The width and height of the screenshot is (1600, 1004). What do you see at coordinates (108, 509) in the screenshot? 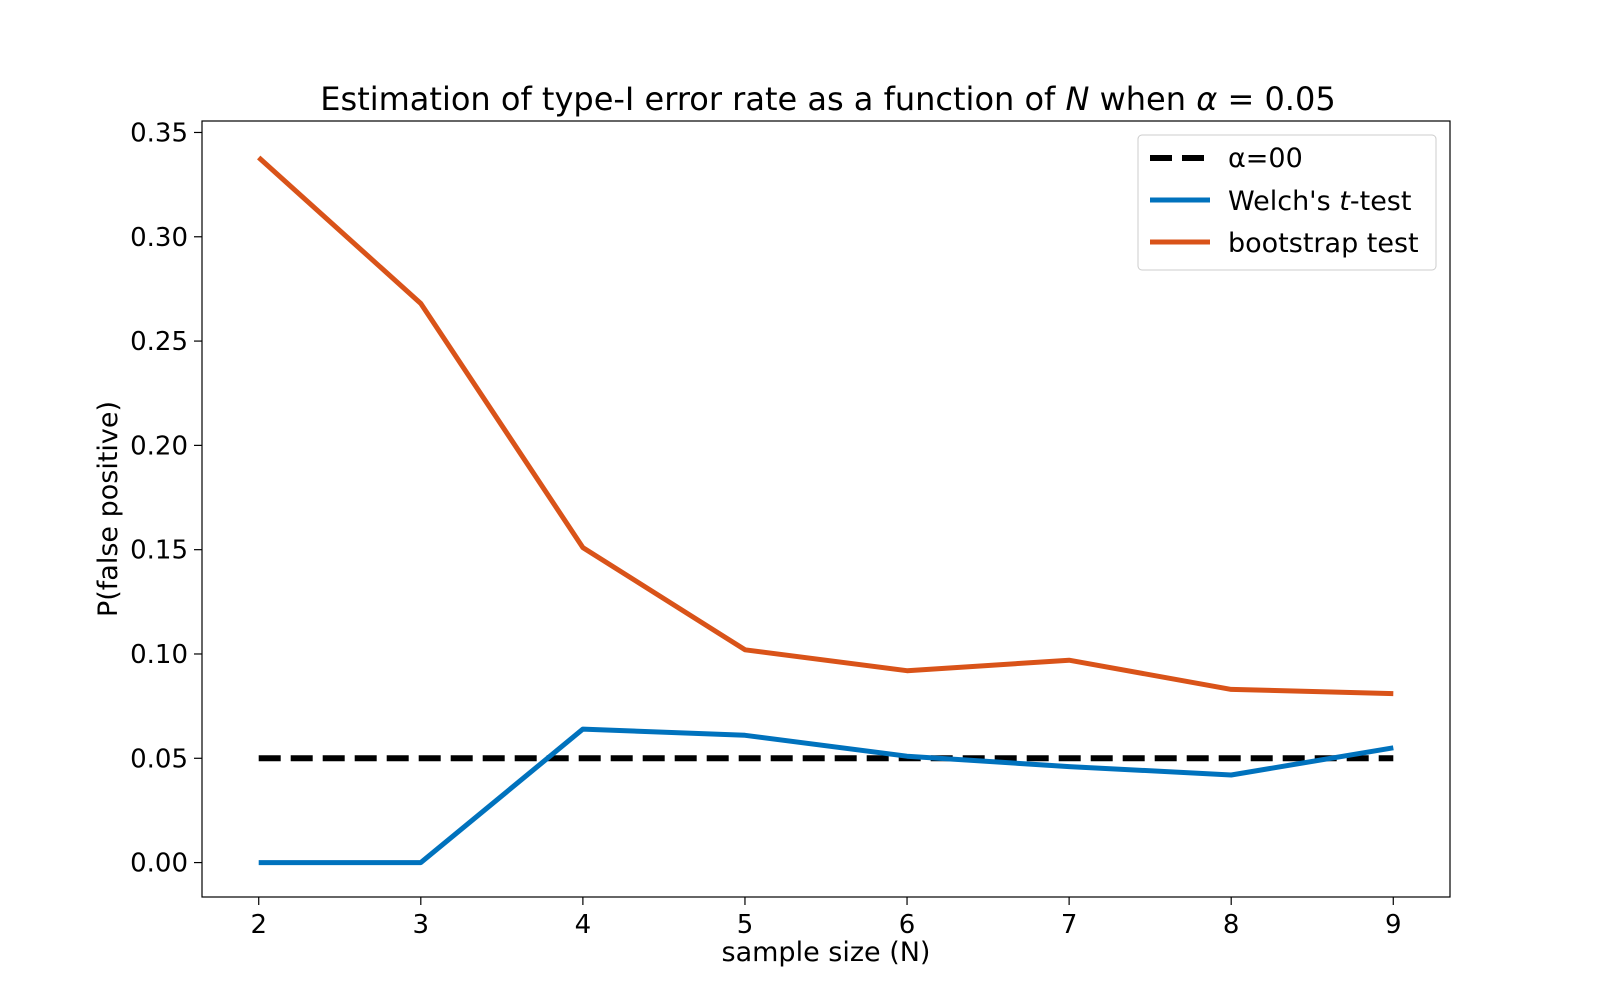
I see `y-axis-label: P(false positive)` at bounding box center [108, 509].